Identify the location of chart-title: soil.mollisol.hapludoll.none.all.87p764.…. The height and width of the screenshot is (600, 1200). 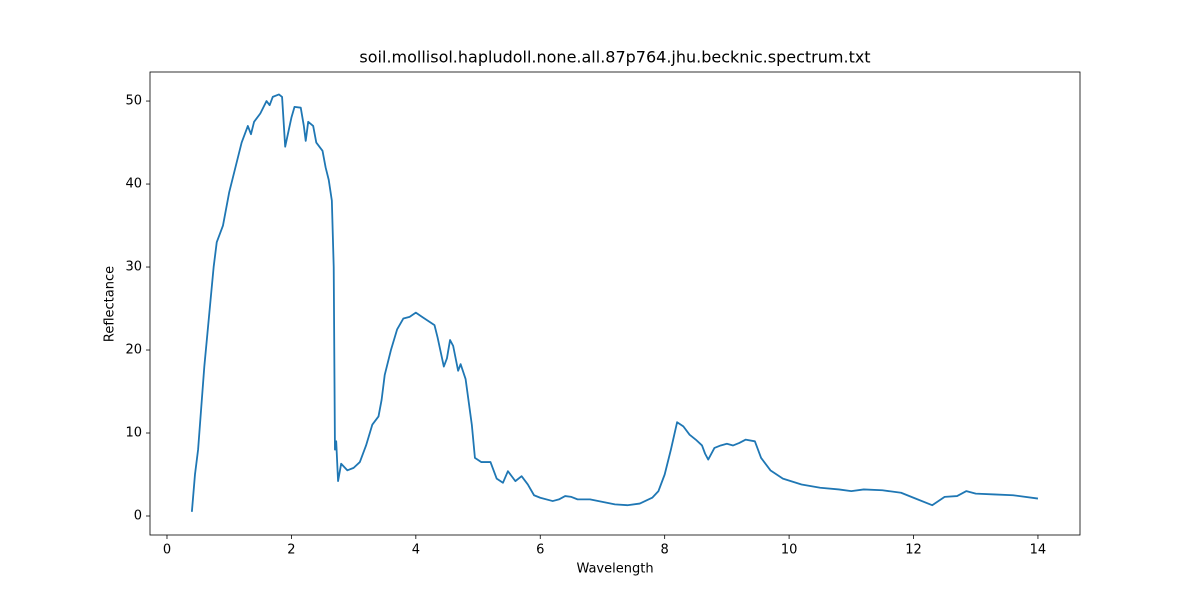
(614, 57).